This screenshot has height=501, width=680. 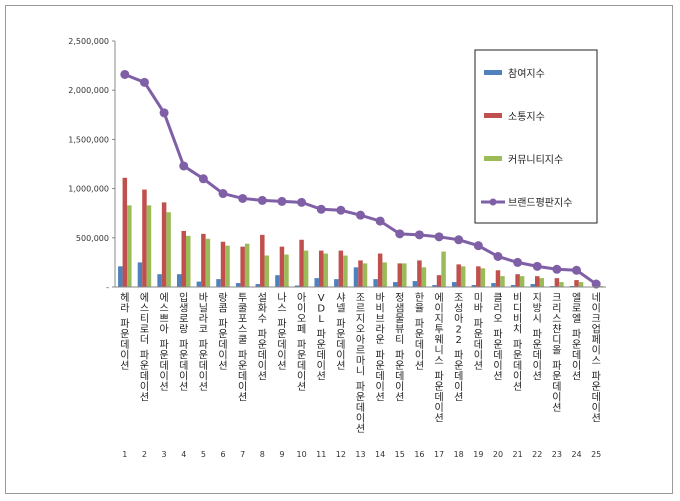 I want to click on legend-label: 브랜드평판지수, so click(x=540, y=203).